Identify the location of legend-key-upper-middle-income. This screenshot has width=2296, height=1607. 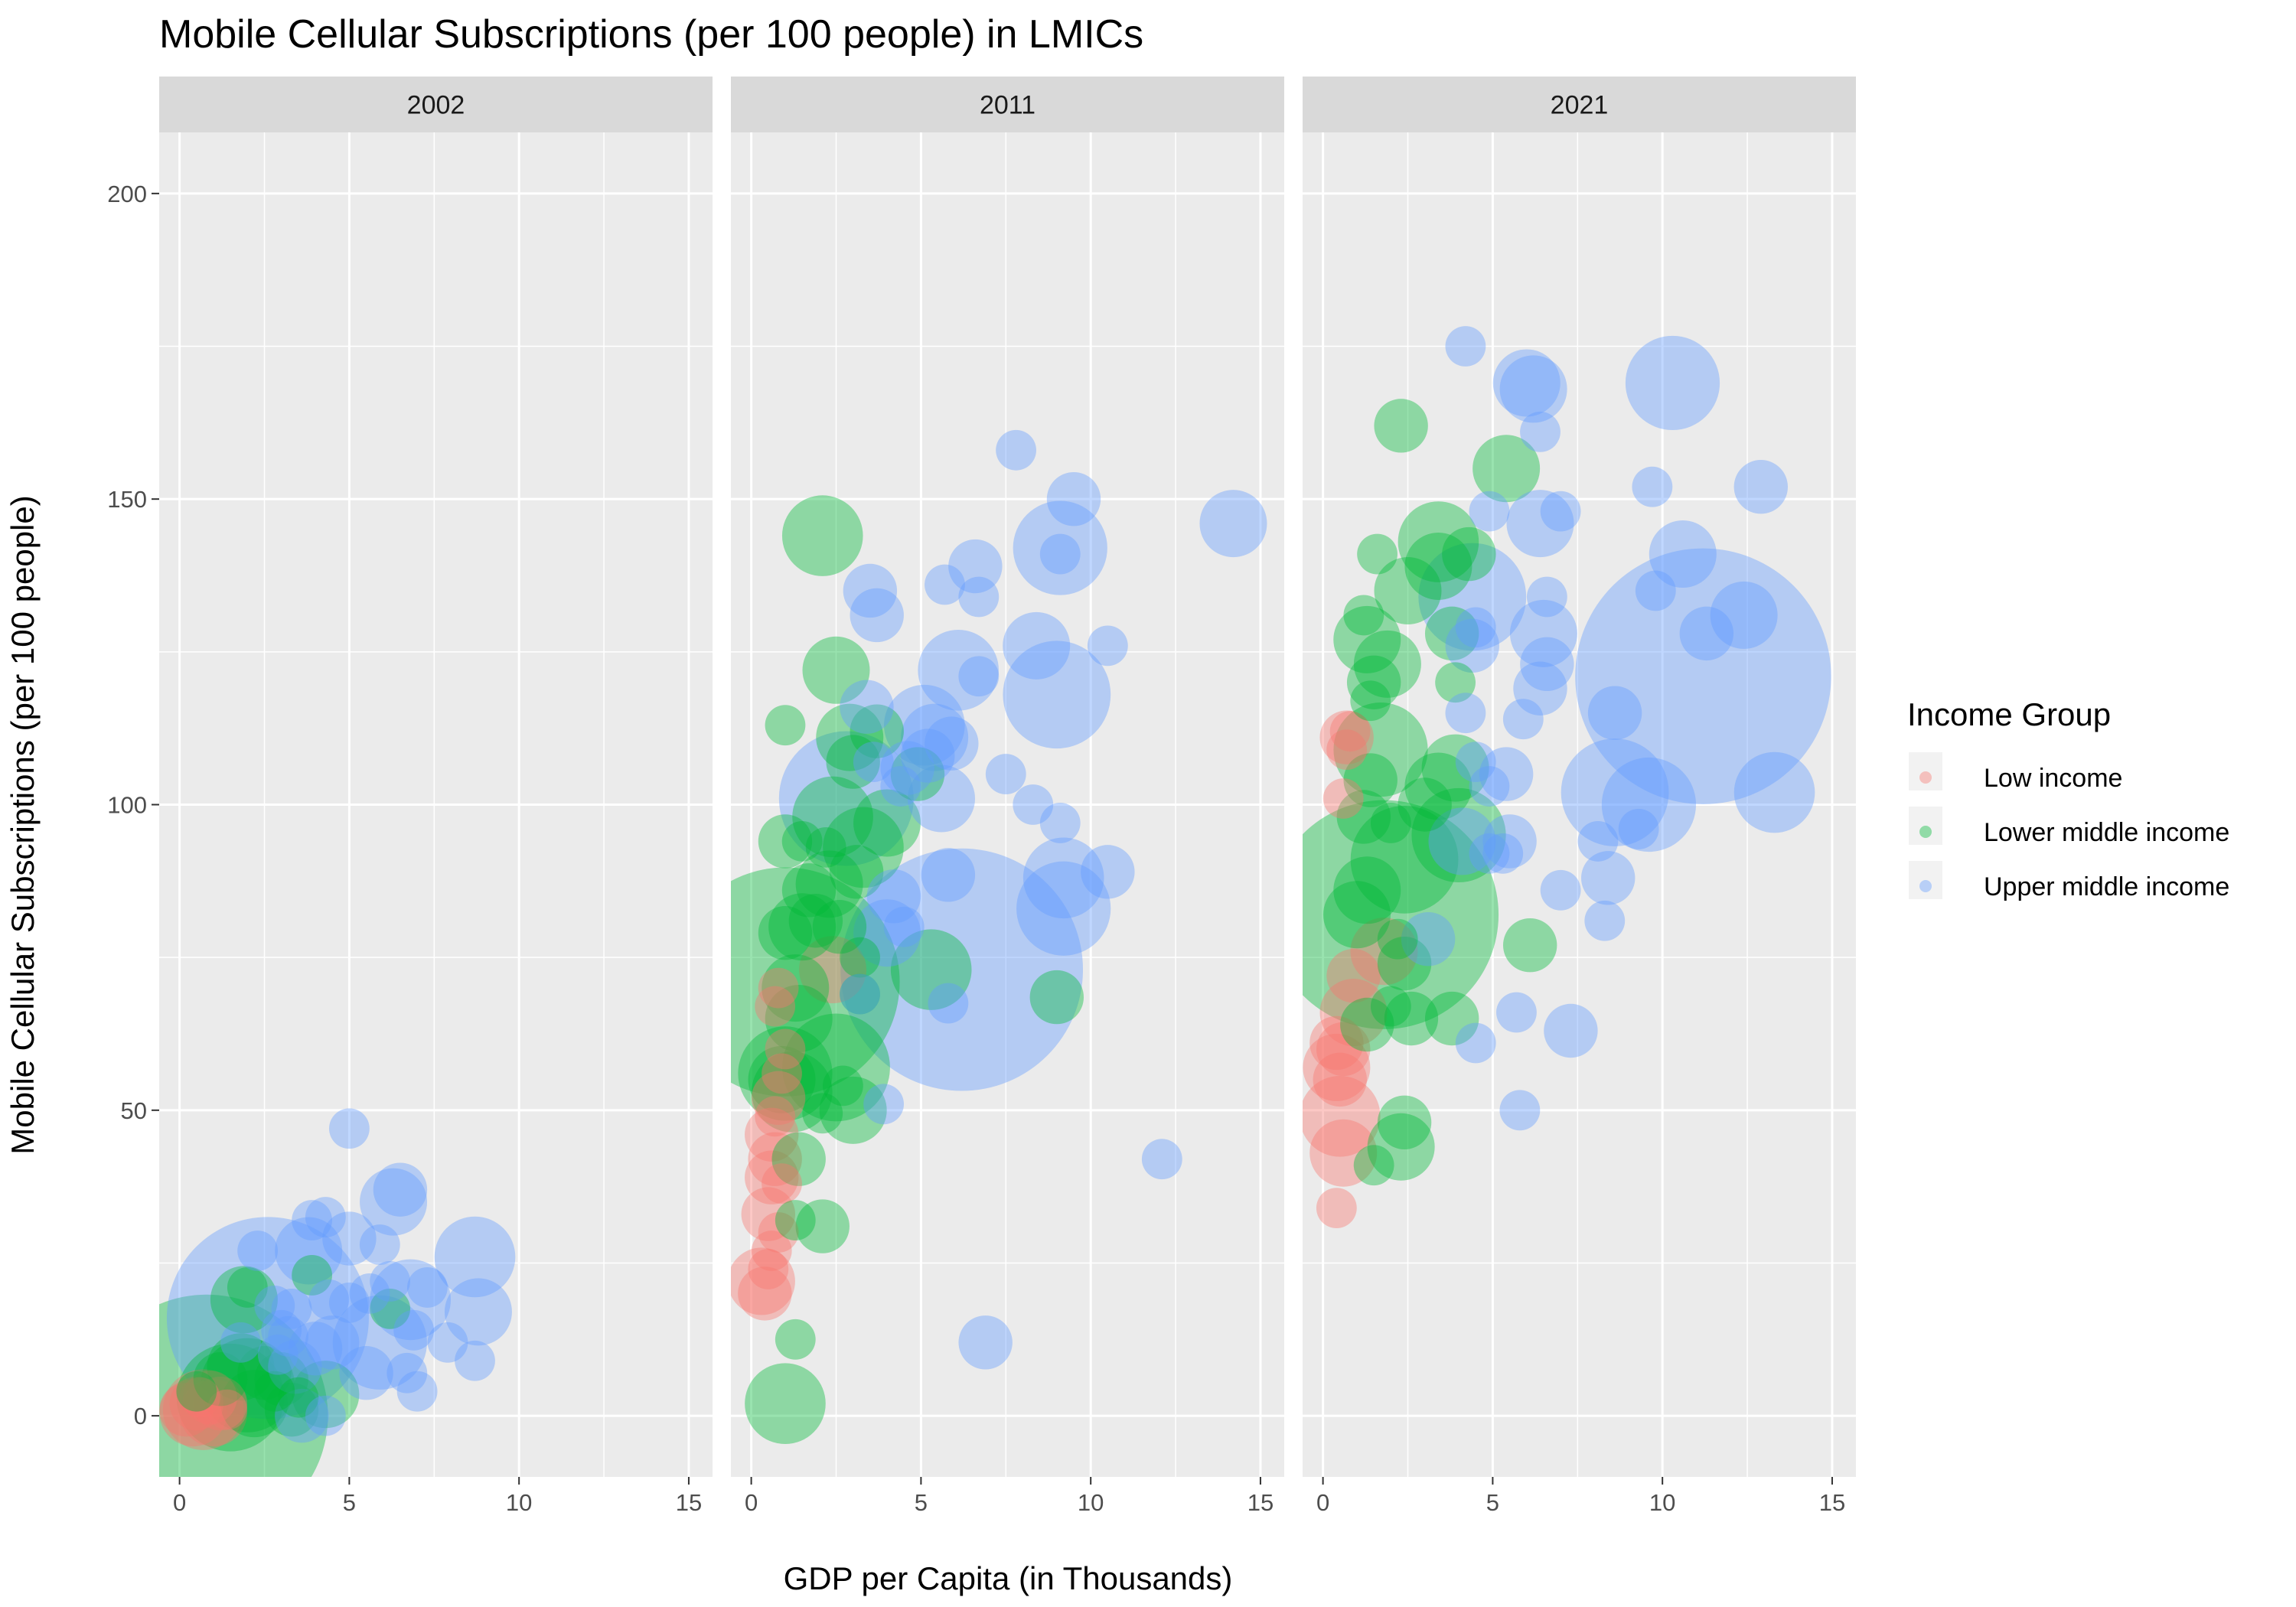
(1925, 886).